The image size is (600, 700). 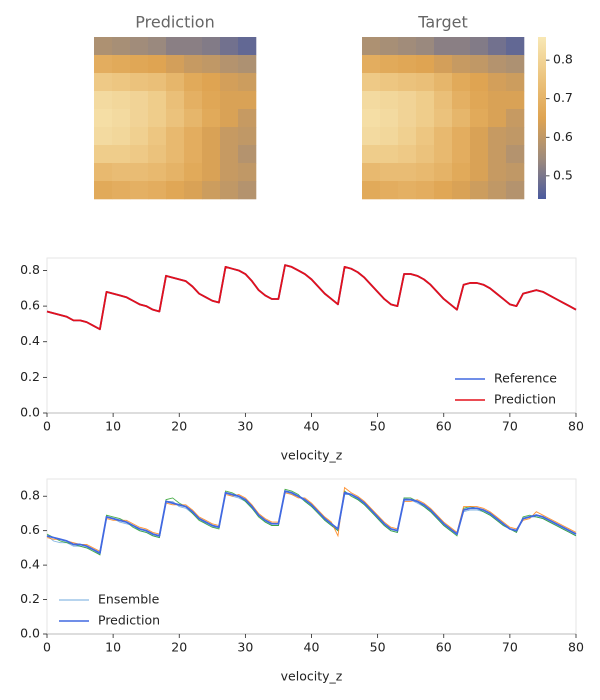 I want to click on x-tick-label: 60, so click(x=444, y=426).